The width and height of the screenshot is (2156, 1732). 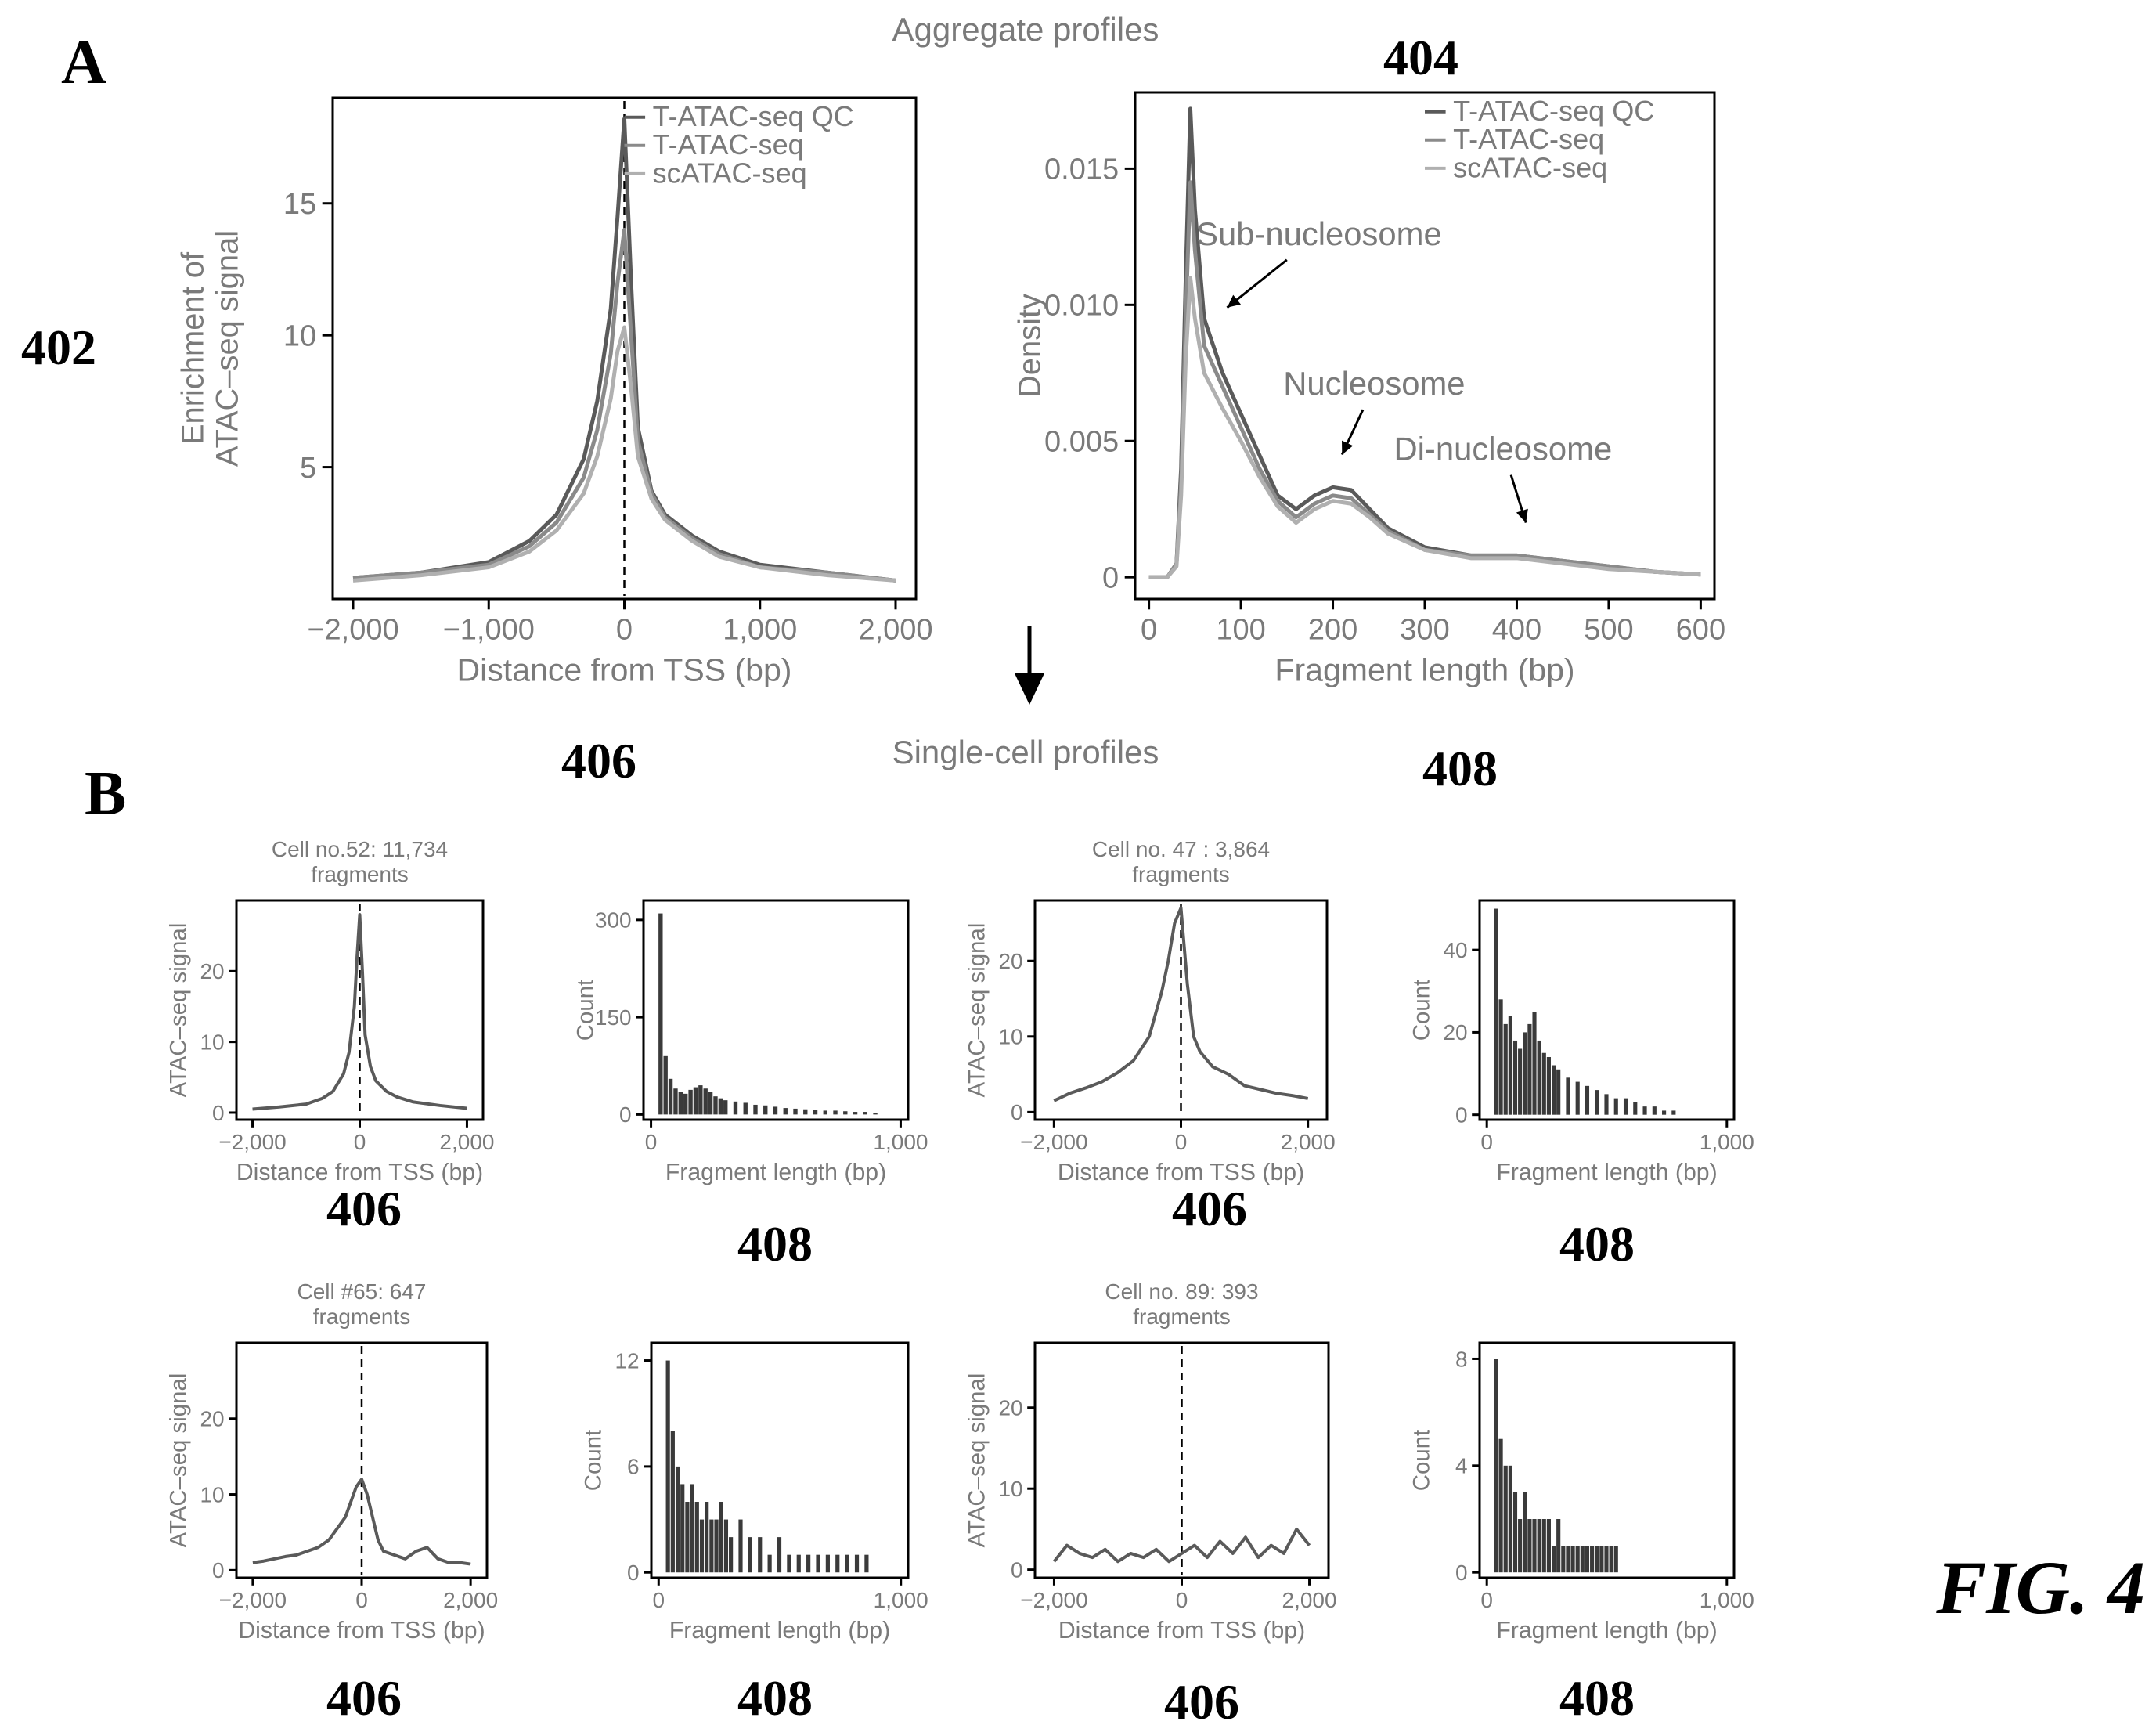 I want to click on annotation-label: Sub-nucleosome, so click(x=1319, y=233).